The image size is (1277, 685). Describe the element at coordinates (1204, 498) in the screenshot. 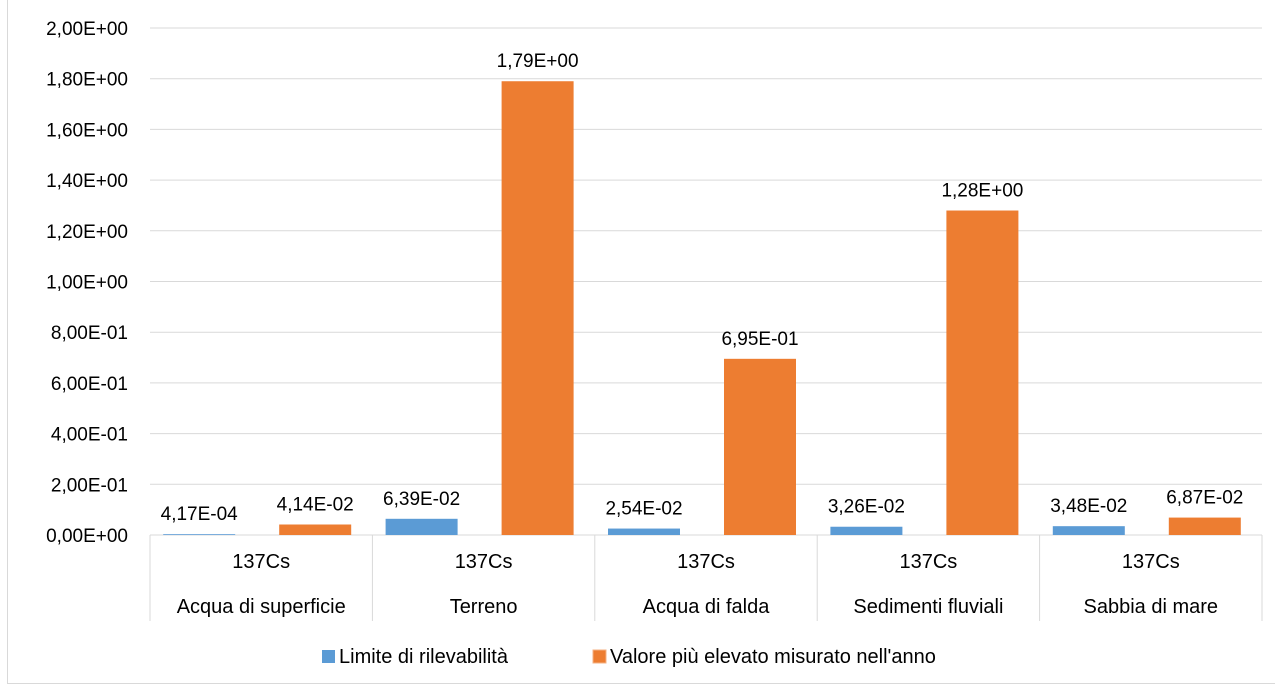

I see `data-label: 6,87E-02` at that location.